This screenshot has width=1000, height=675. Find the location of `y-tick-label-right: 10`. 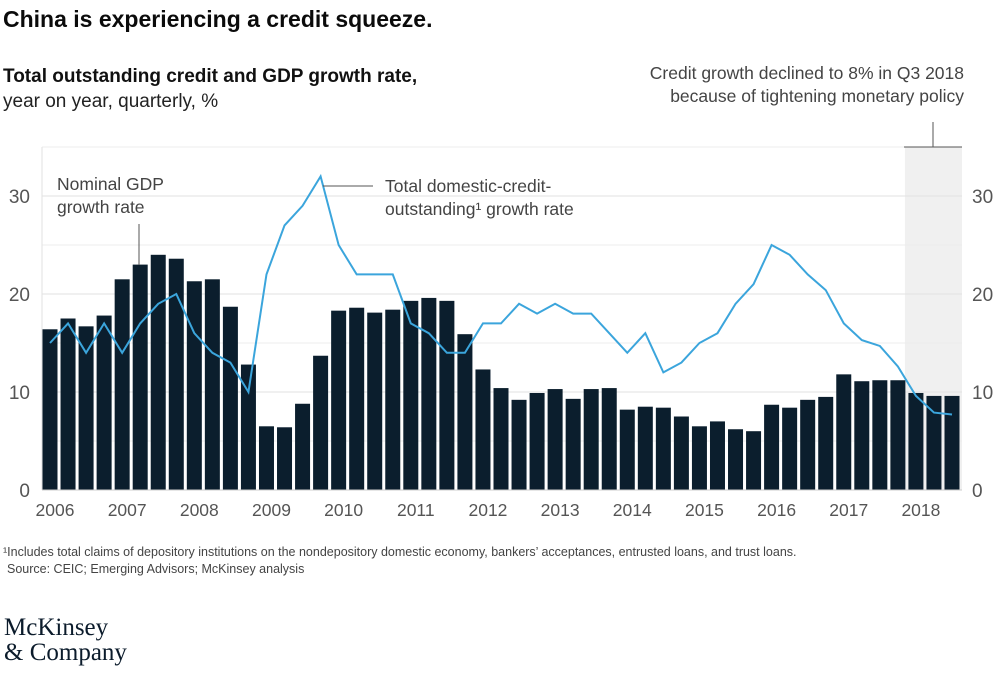

y-tick-label-right: 10 is located at coordinates (982, 393).